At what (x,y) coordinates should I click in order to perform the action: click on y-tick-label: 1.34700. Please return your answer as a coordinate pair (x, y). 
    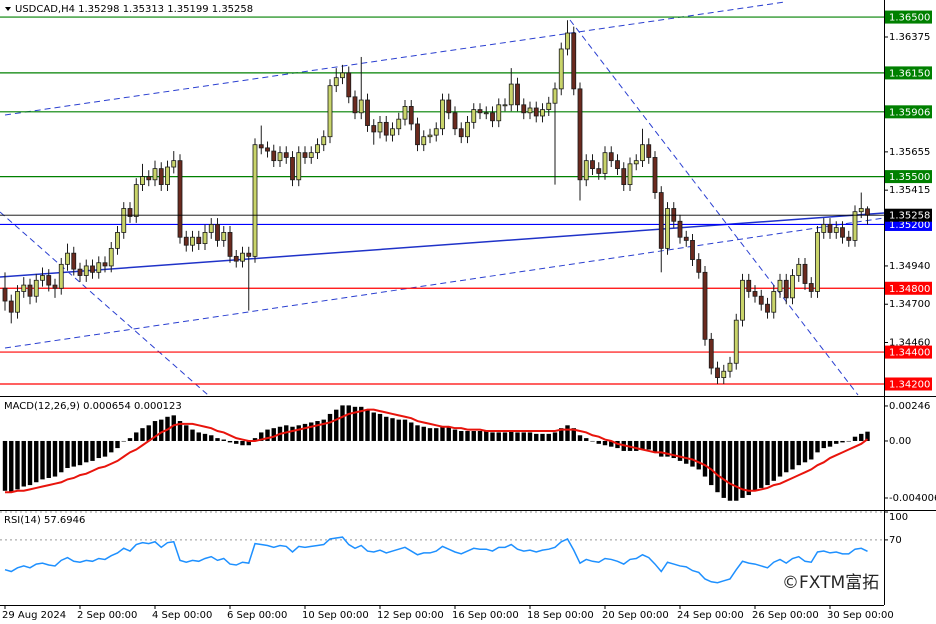
    Looking at the image, I should click on (909, 304).